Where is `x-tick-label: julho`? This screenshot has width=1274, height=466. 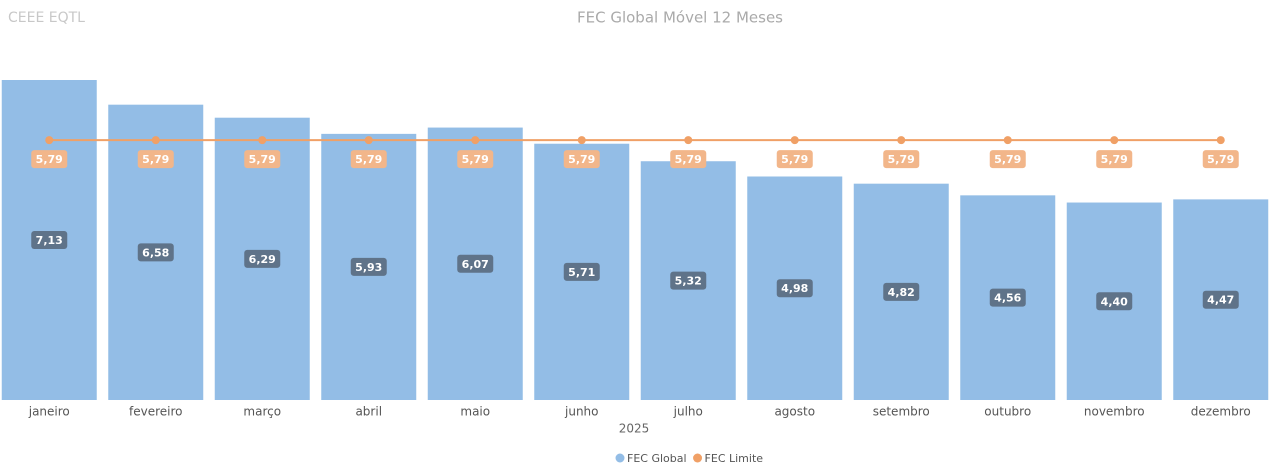
x-tick-label: julho is located at coordinates (688, 412).